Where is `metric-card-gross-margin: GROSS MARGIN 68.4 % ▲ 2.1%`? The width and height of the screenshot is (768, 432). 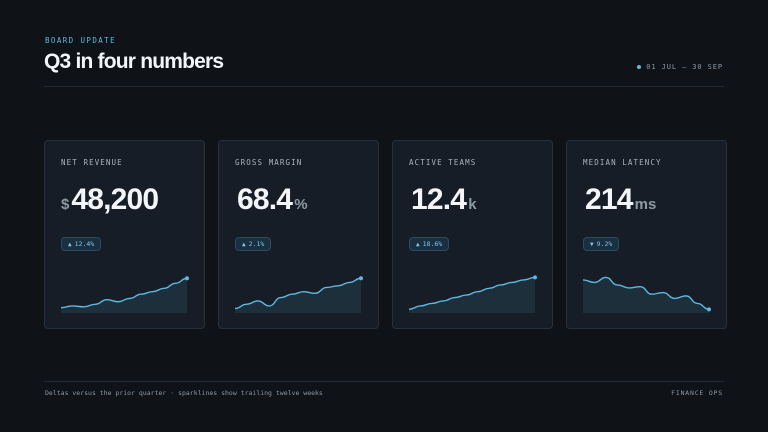 metric-card-gross-margin: GROSS MARGIN 68.4 % ▲ 2.1% is located at coordinates (298, 234).